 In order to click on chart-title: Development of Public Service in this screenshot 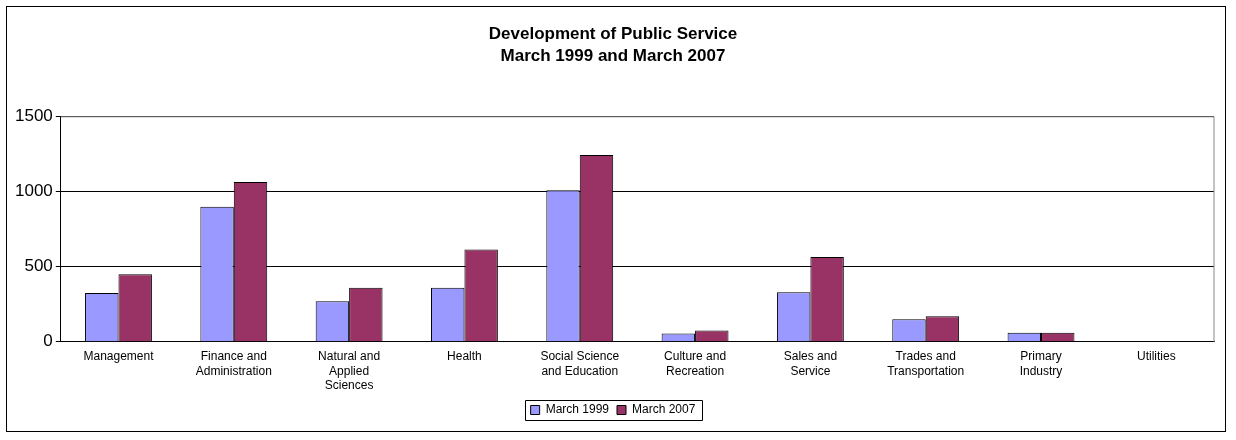, I will do `click(613, 33)`.